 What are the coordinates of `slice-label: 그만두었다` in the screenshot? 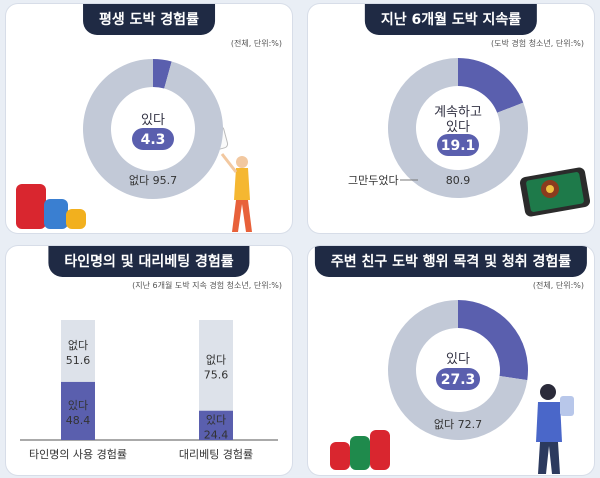 It's located at (373, 180).